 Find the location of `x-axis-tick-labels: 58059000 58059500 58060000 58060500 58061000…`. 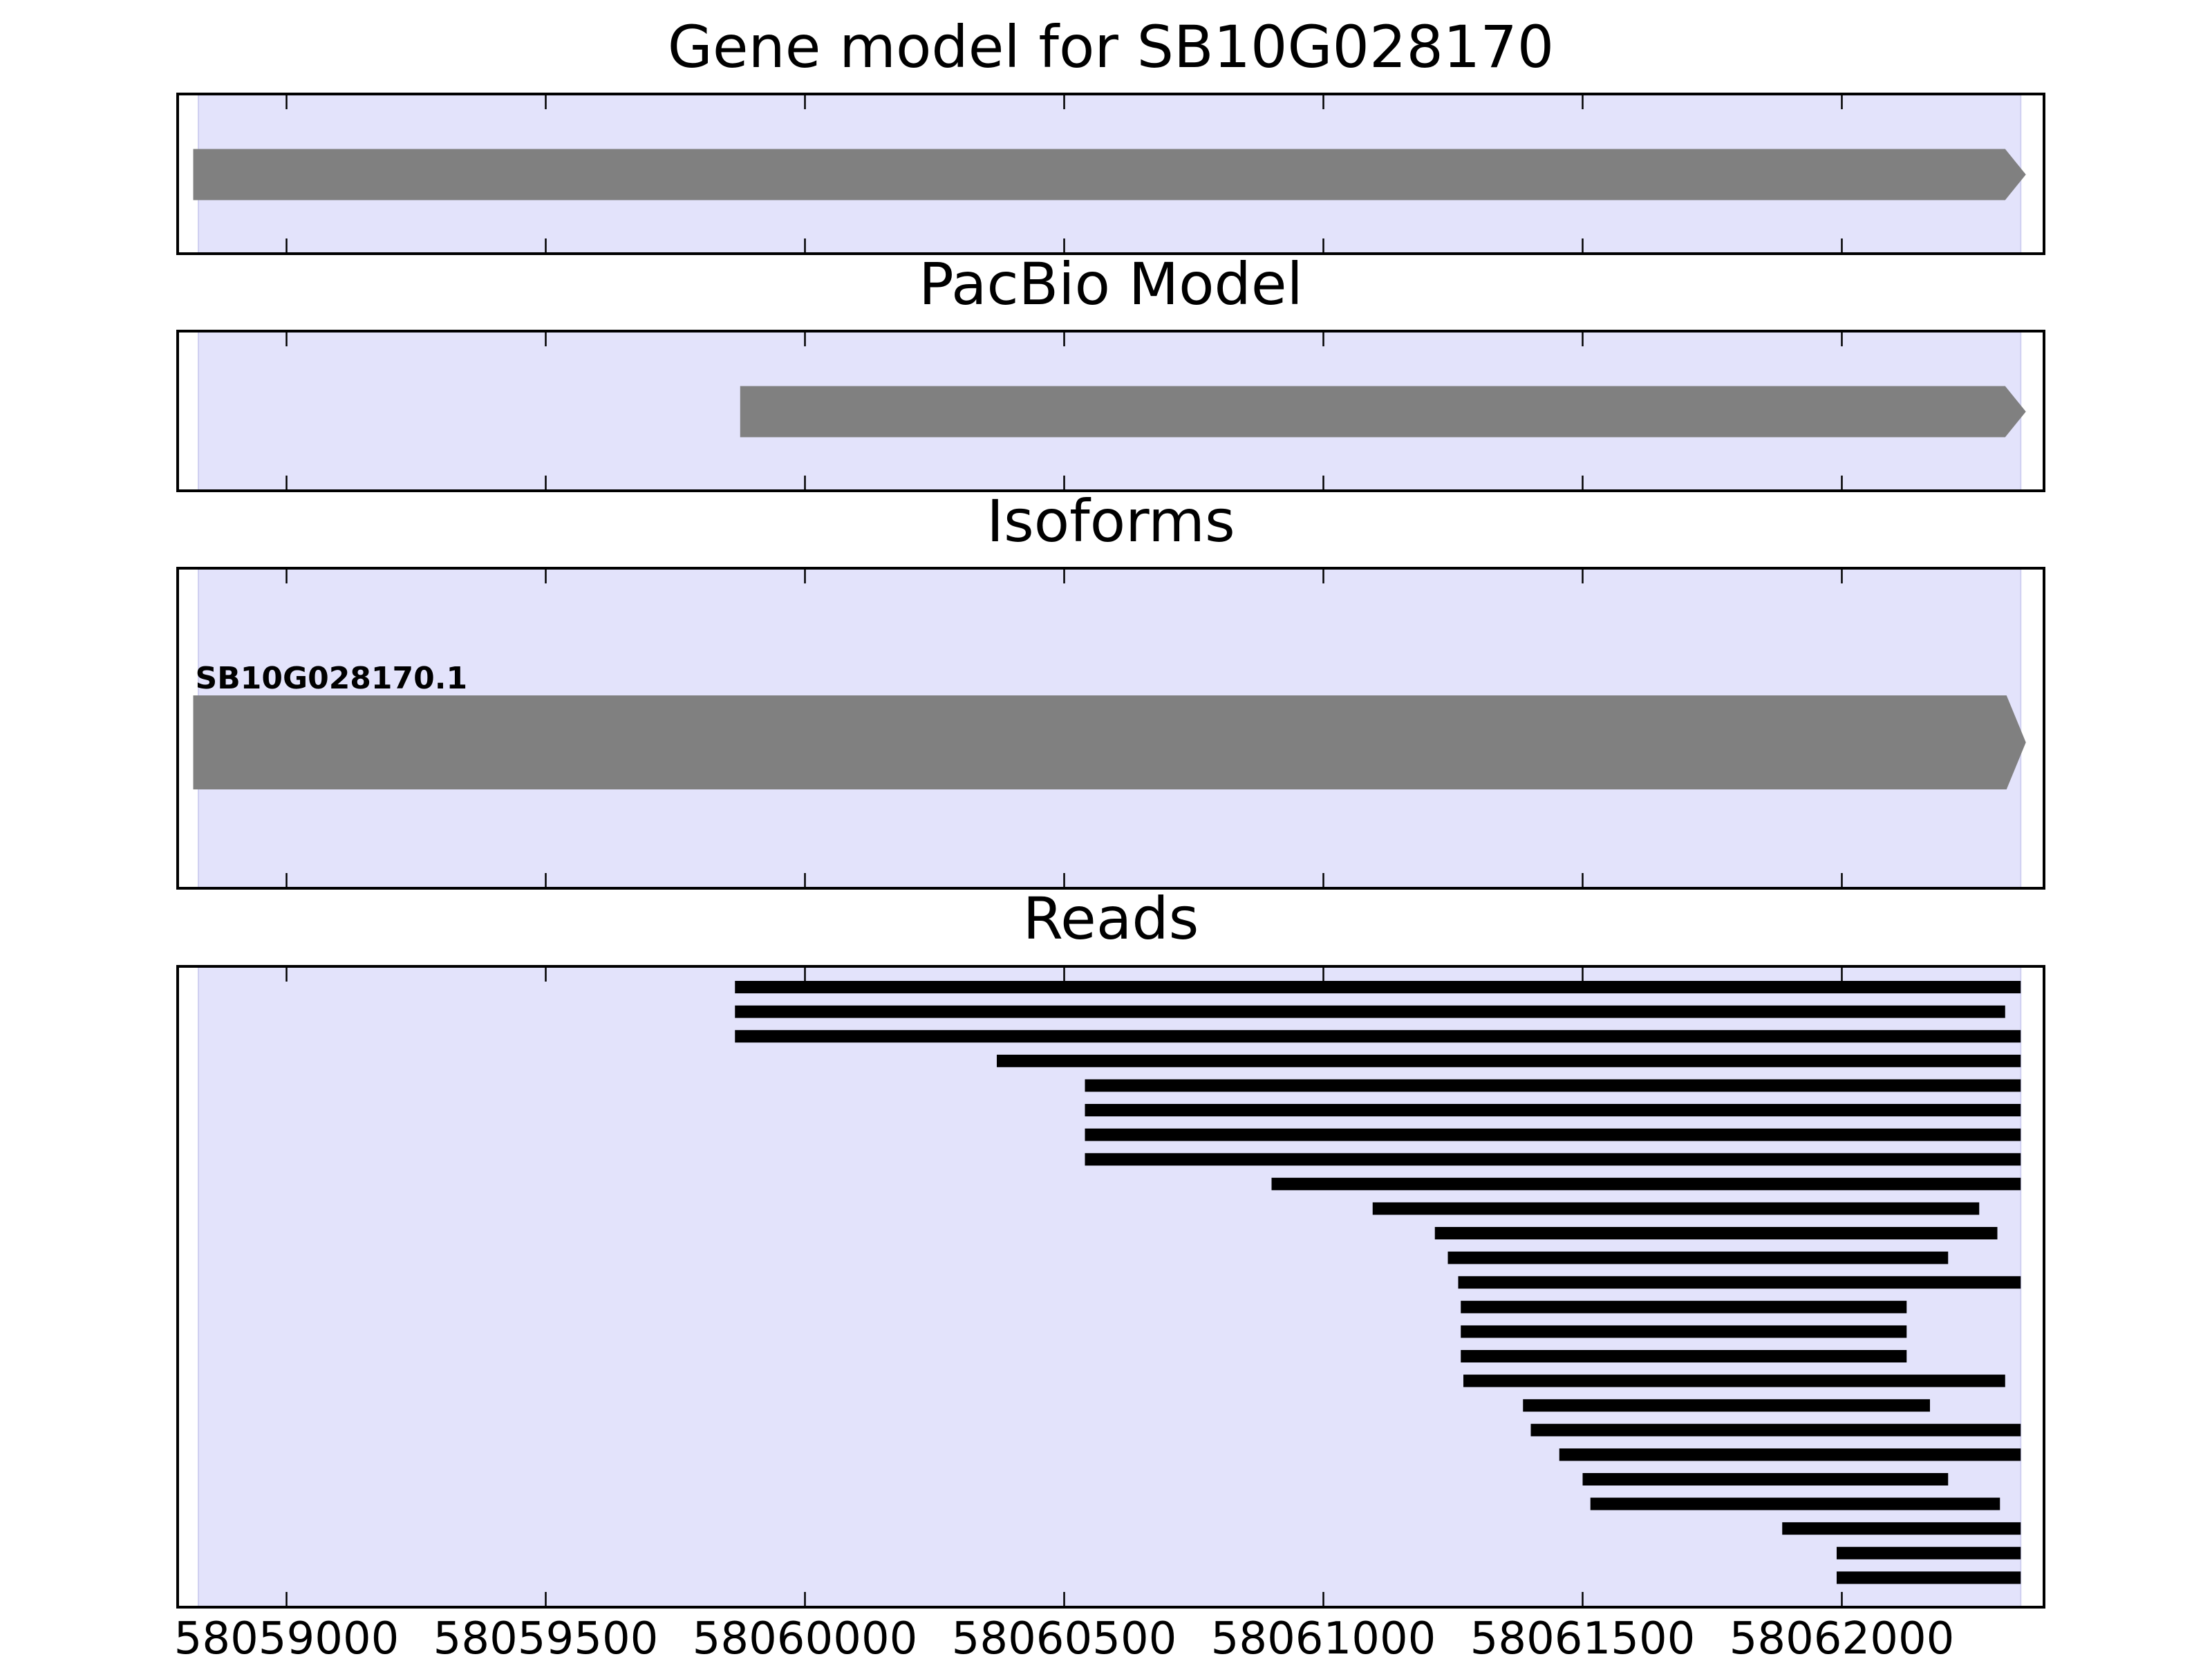

x-axis-tick-labels: 58059000 58059500 58060000 58060500 58061000… is located at coordinates (1064, 1636).